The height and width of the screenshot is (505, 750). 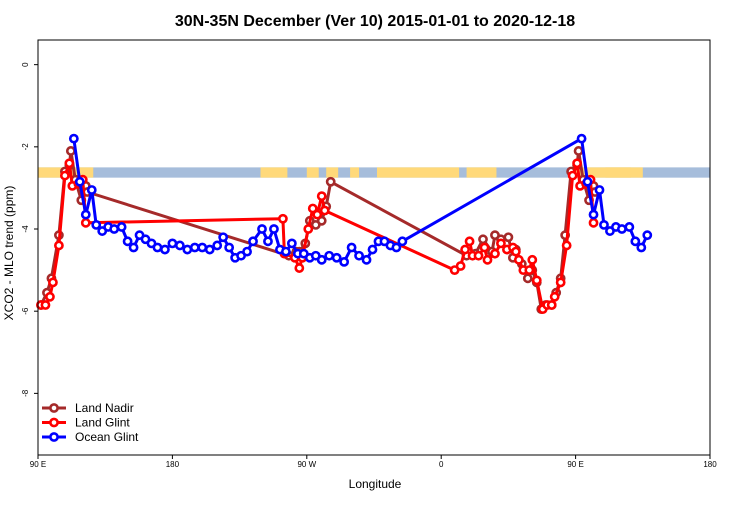 What do you see at coordinates (441, 464) in the screenshot?
I see `x-tick-label: 0` at bounding box center [441, 464].